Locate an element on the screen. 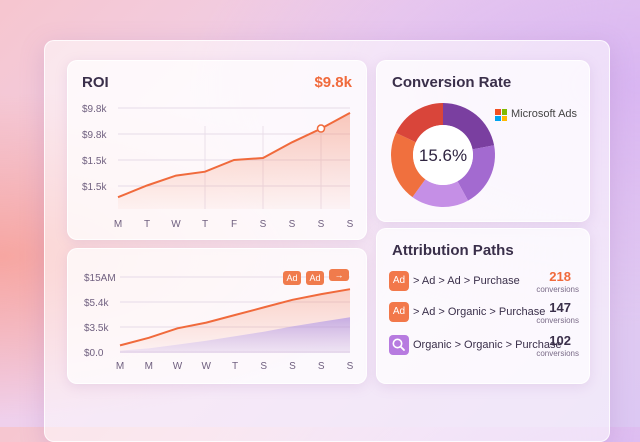 Image resolution: width=640 pixels, height=442 pixels. conversion-donut: 15.6% is located at coordinates (483, 141).